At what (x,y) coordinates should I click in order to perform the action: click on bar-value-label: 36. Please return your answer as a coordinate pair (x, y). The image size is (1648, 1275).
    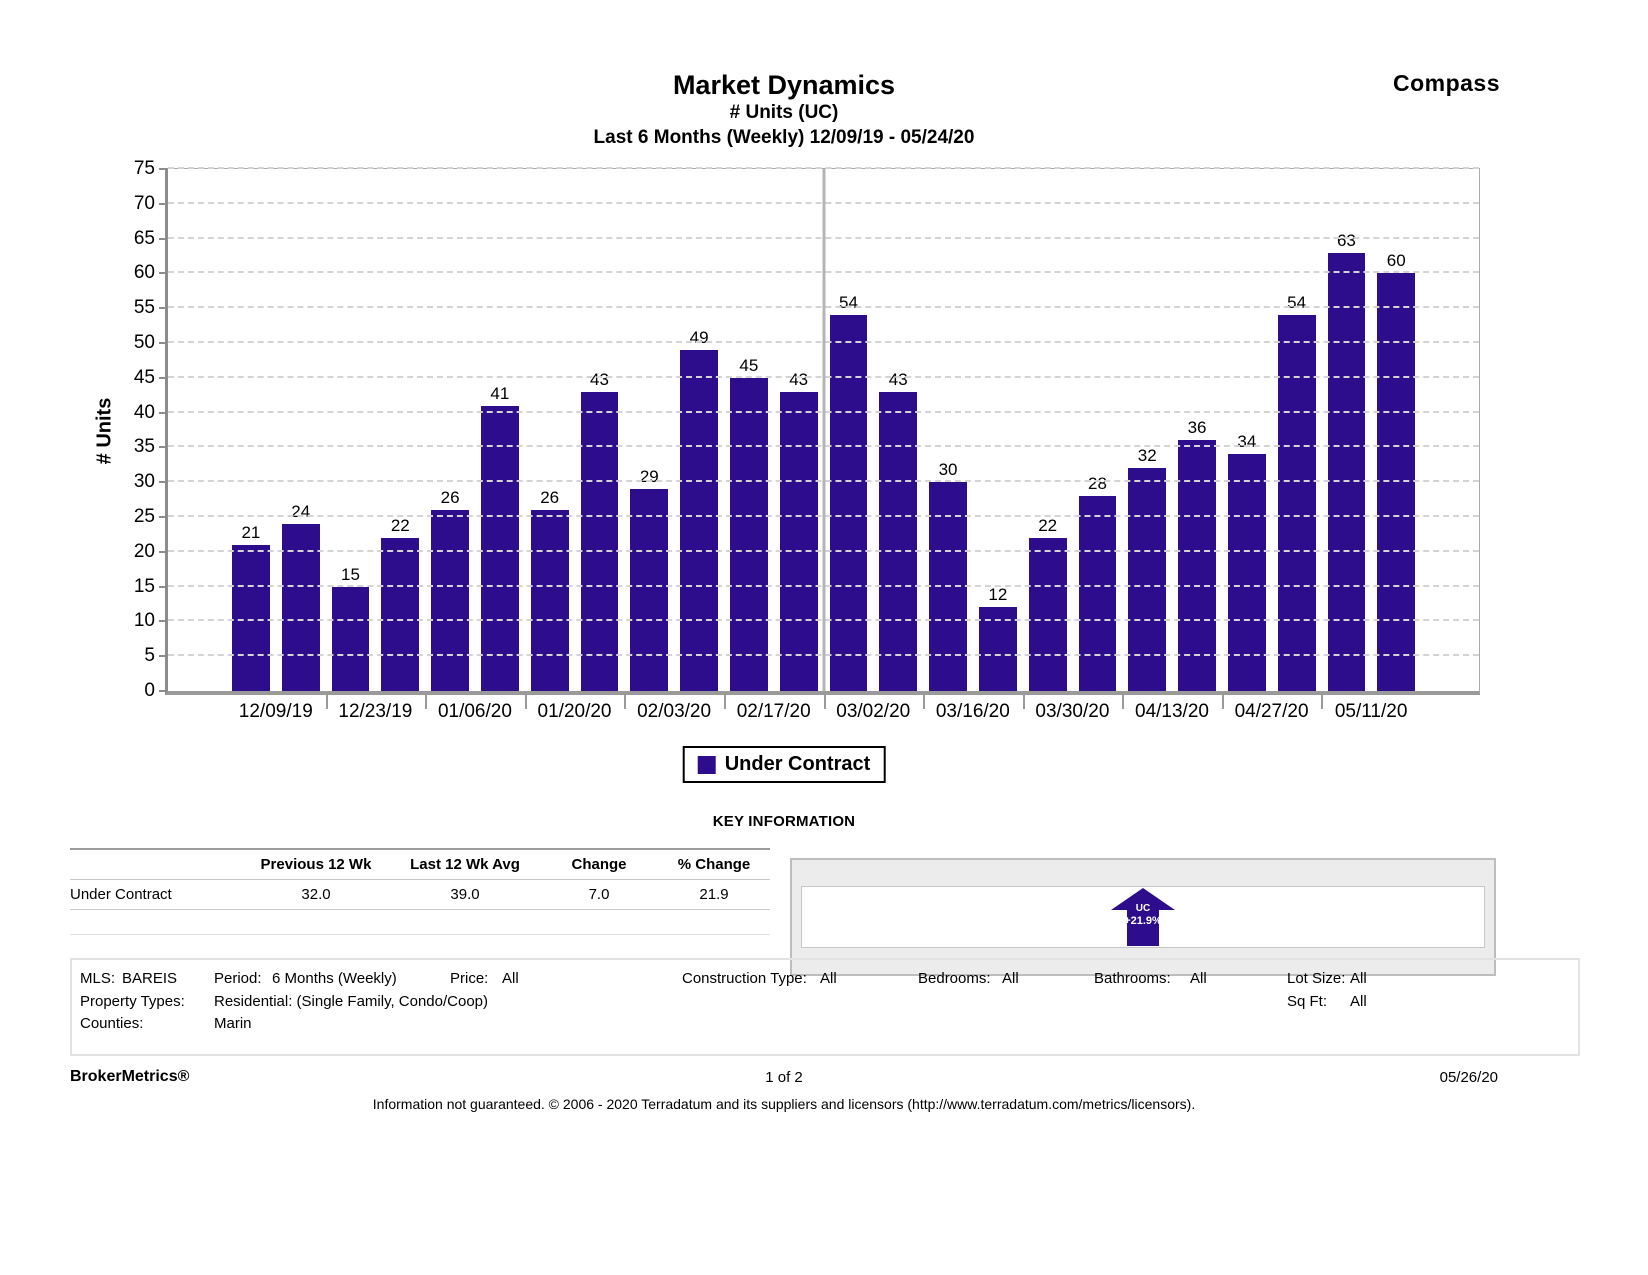
    Looking at the image, I should click on (1197, 428).